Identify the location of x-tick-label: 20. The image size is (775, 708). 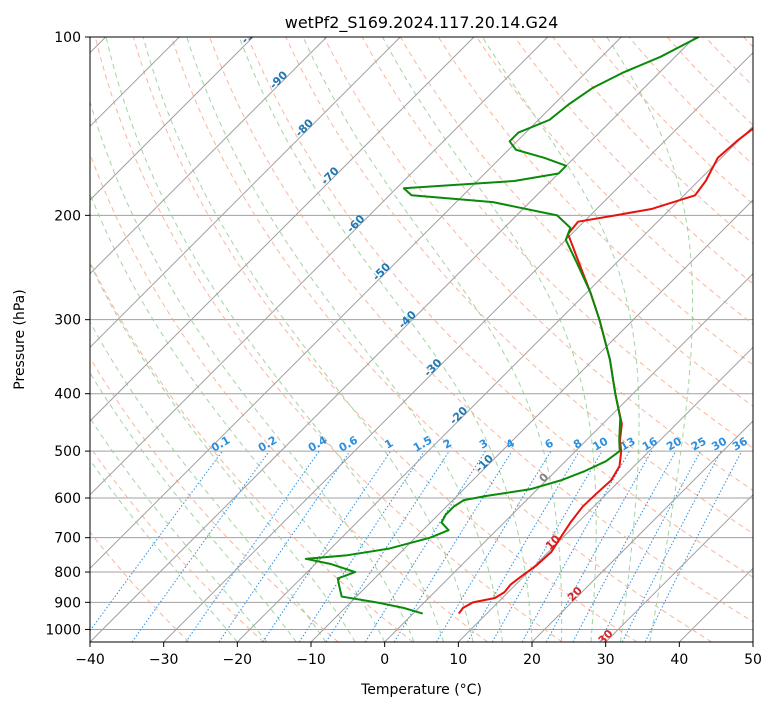
(532, 660).